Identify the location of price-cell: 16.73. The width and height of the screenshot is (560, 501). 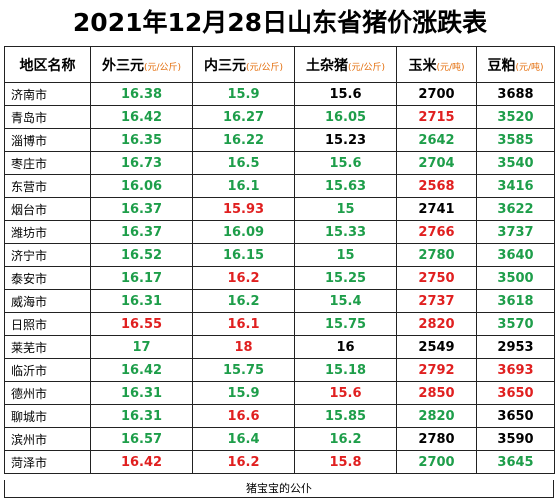
(141, 163).